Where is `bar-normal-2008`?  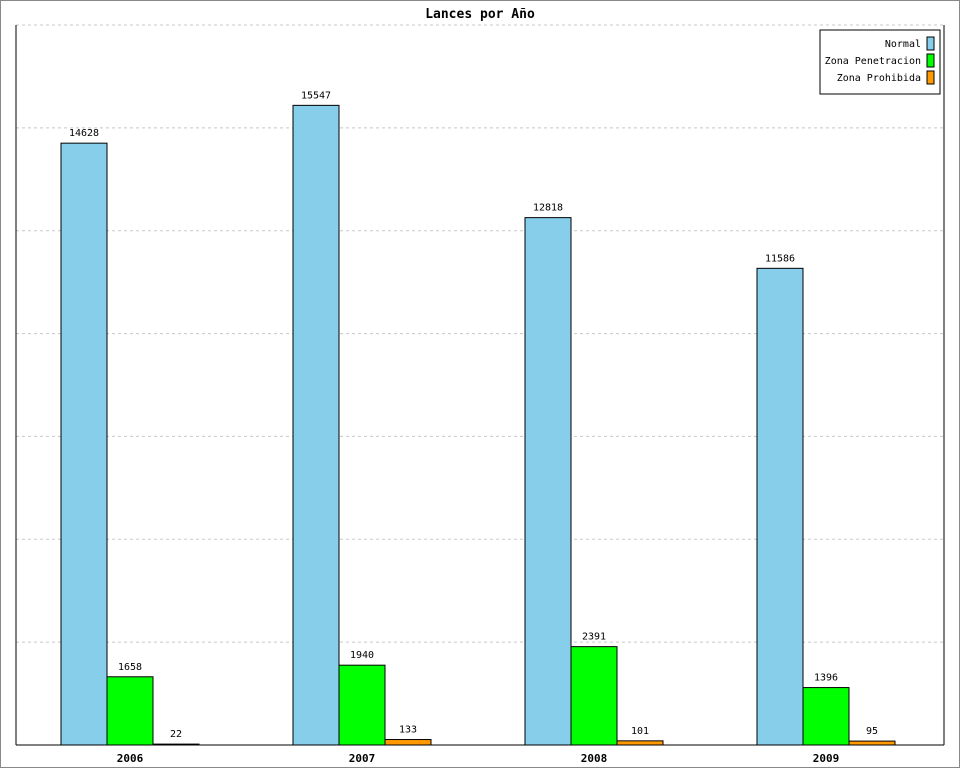 bar-normal-2008 is located at coordinates (548, 481).